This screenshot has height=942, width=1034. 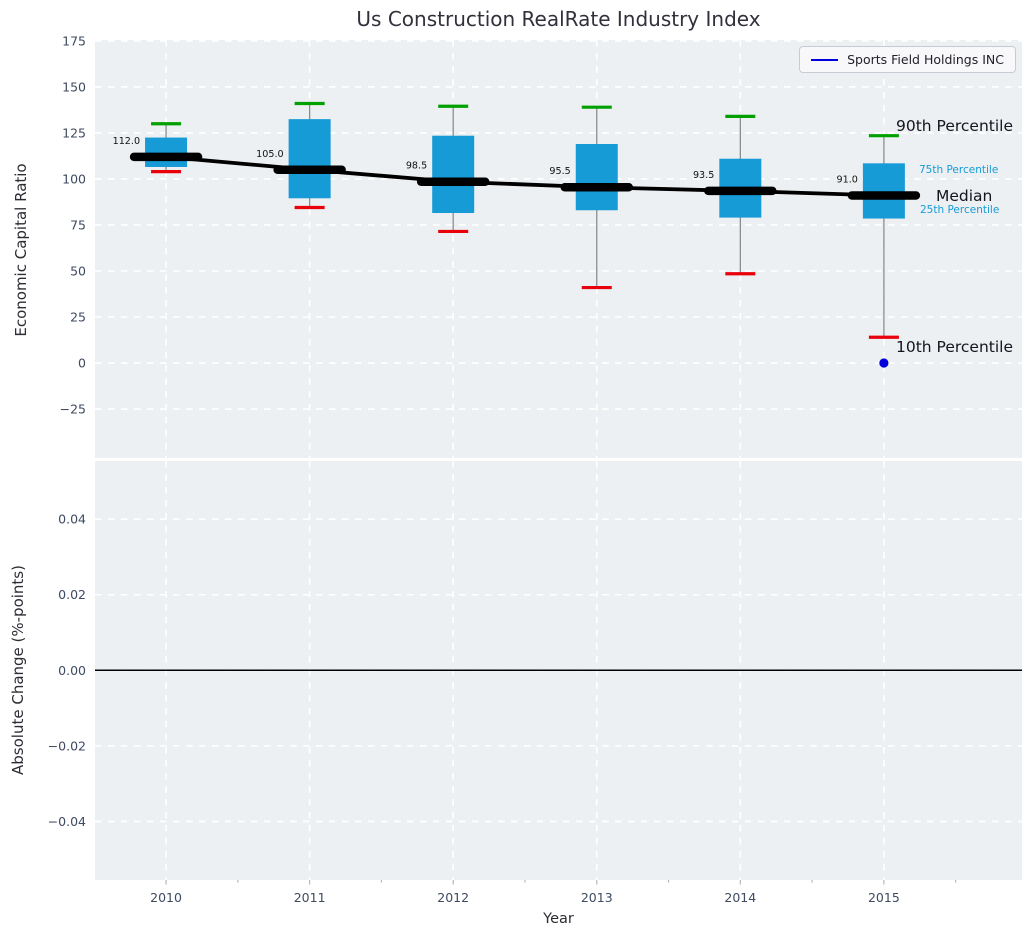 What do you see at coordinates (72, 670) in the screenshot?
I see `y-tick-label-bottom: 0.00` at bounding box center [72, 670].